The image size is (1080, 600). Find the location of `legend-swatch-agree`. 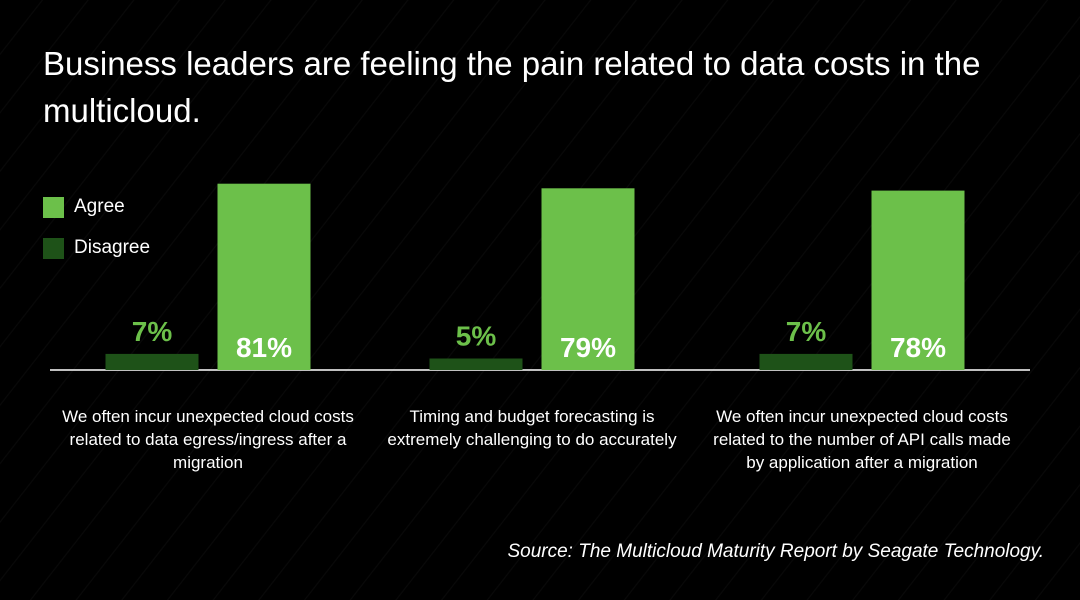

legend-swatch-agree is located at coordinates (53, 207).